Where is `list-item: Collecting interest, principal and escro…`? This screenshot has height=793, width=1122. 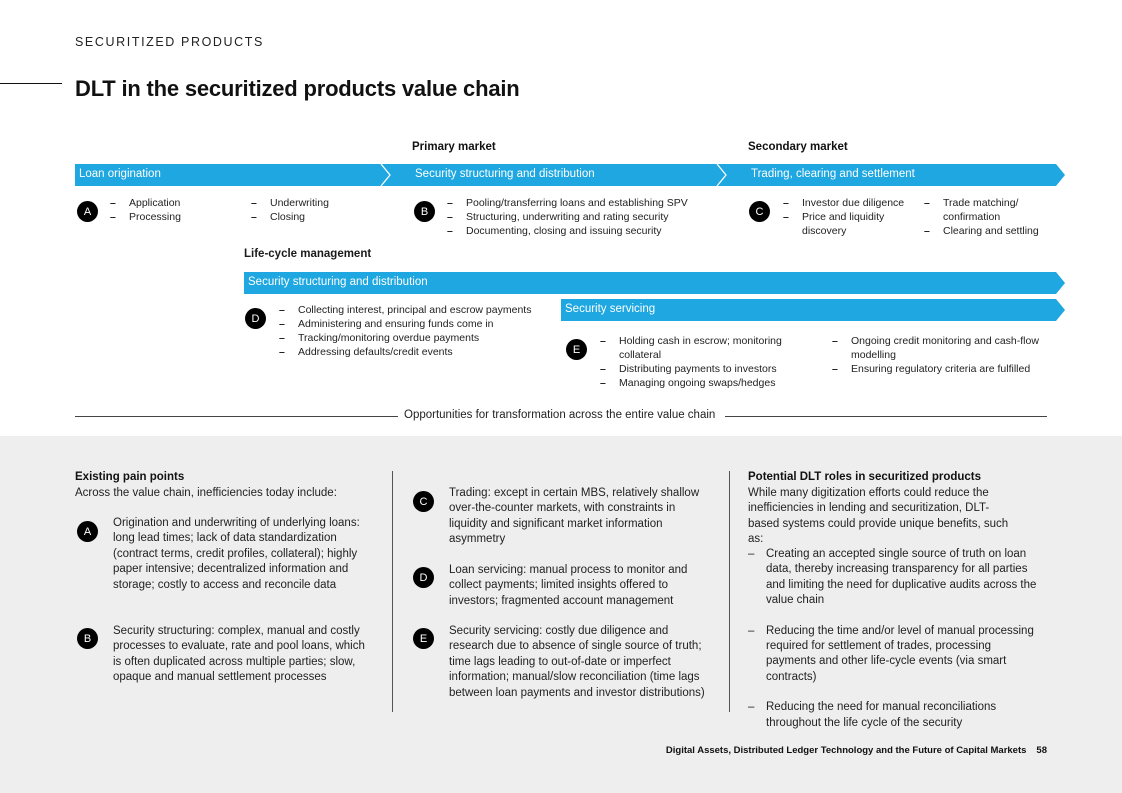
list-item: Collecting interest, principal and escro… is located at coordinates (416, 310).